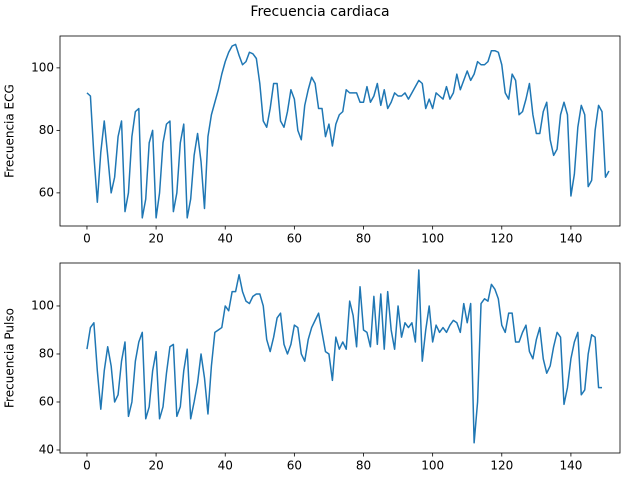  Describe the element at coordinates (10, 358) in the screenshot. I see `y-axis-label: Frecuencia Pulso` at that location.